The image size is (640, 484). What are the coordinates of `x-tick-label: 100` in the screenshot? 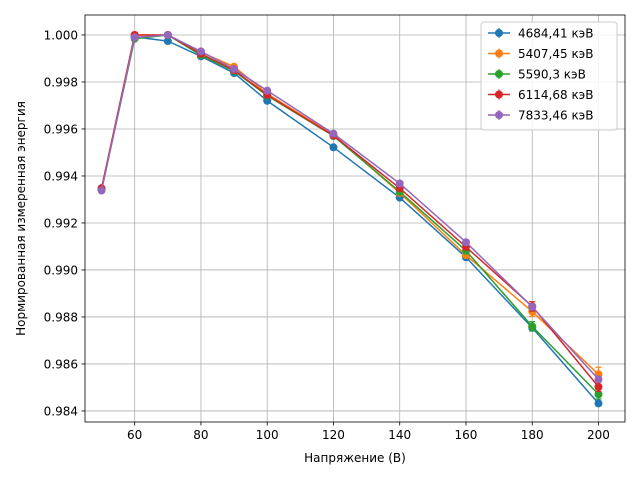 It's located at (267, 435).